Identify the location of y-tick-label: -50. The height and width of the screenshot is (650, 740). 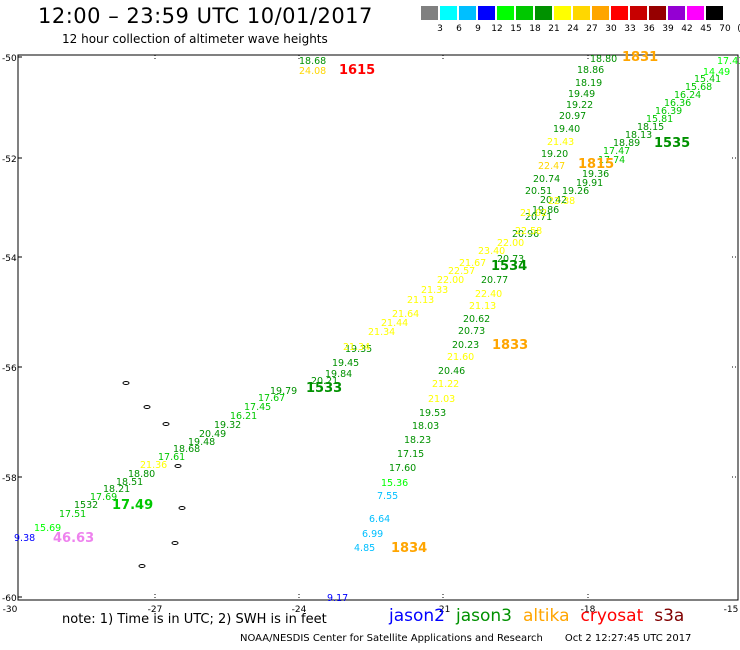
(9, 59).